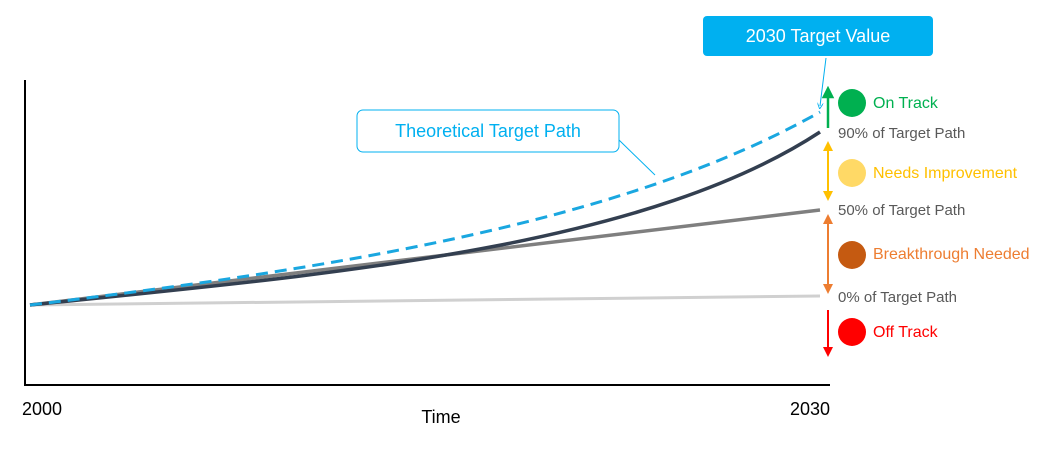 Image resolution: width=1054 pixels, height=473 pixels. Describe the element at coordinates (906, 332) in the screenshot. I see `status-label: Off Track` at that location.